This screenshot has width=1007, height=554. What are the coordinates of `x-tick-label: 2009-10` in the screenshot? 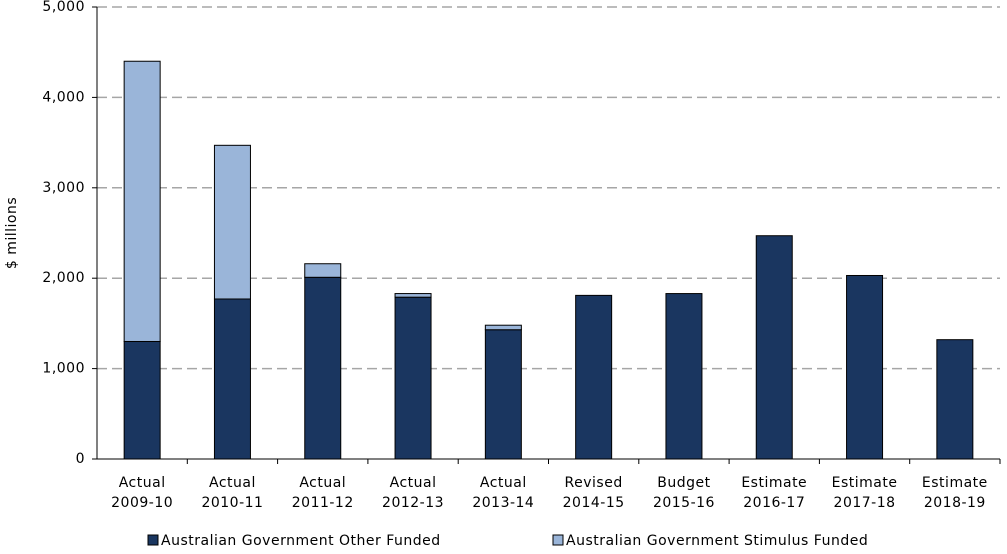 It's located at (142, 503).